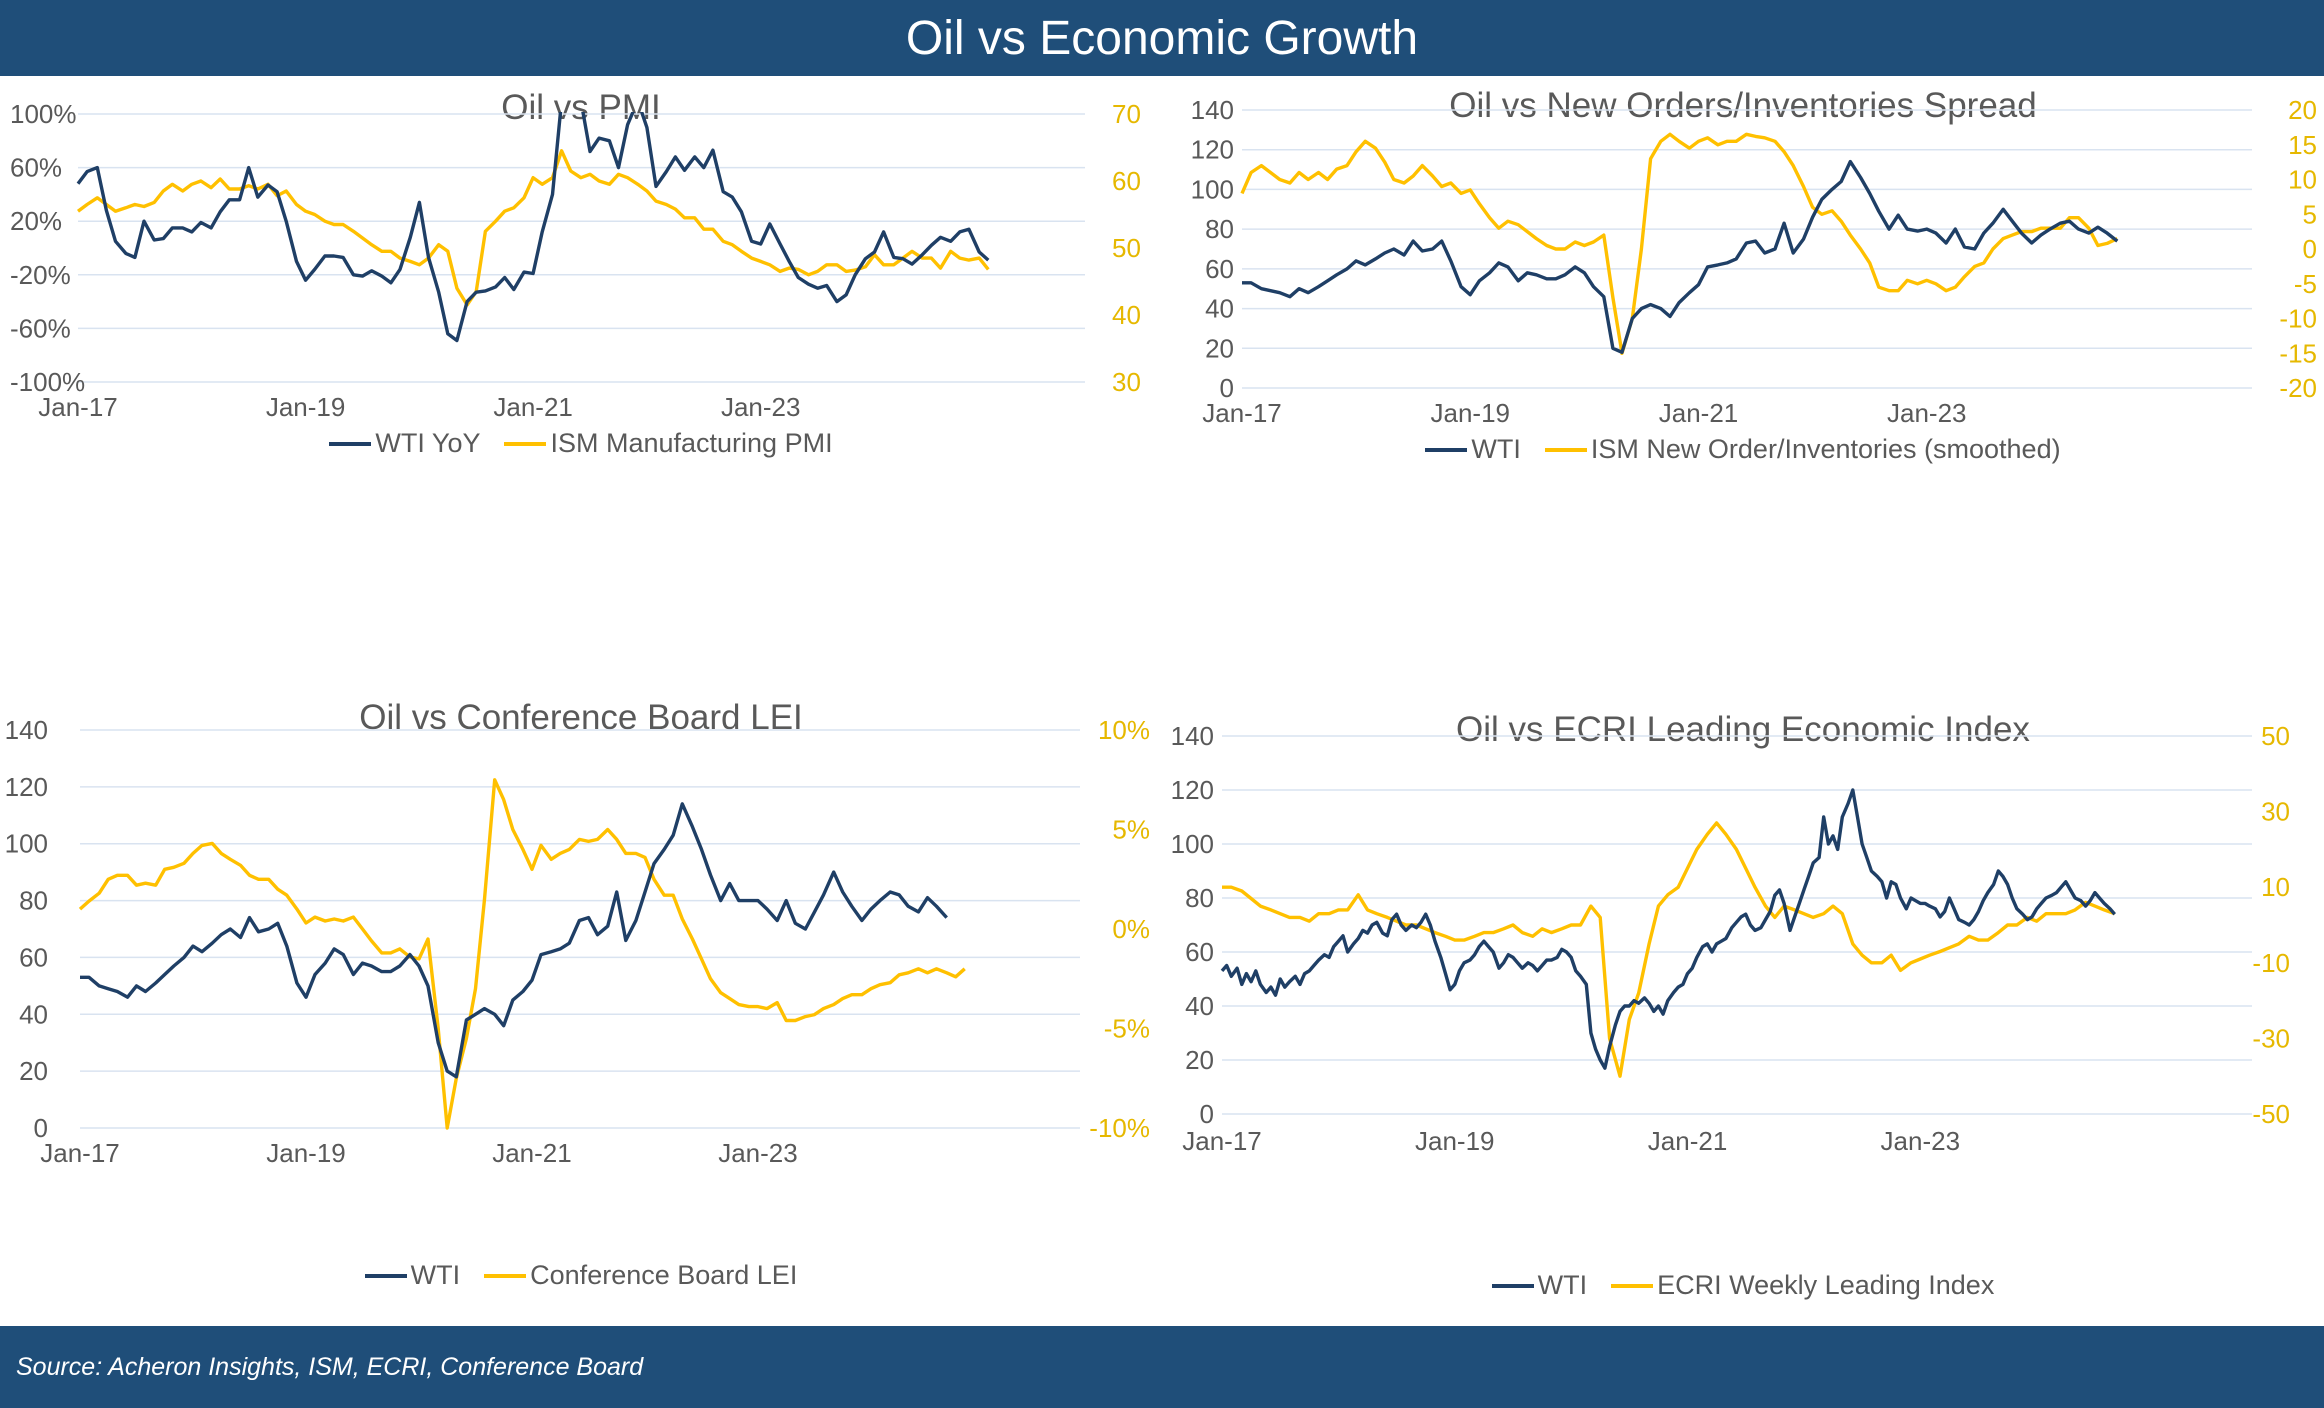 The image size is (2324, 1408). I want to click on y-right-tick-label: -15, so click(2298, 353).